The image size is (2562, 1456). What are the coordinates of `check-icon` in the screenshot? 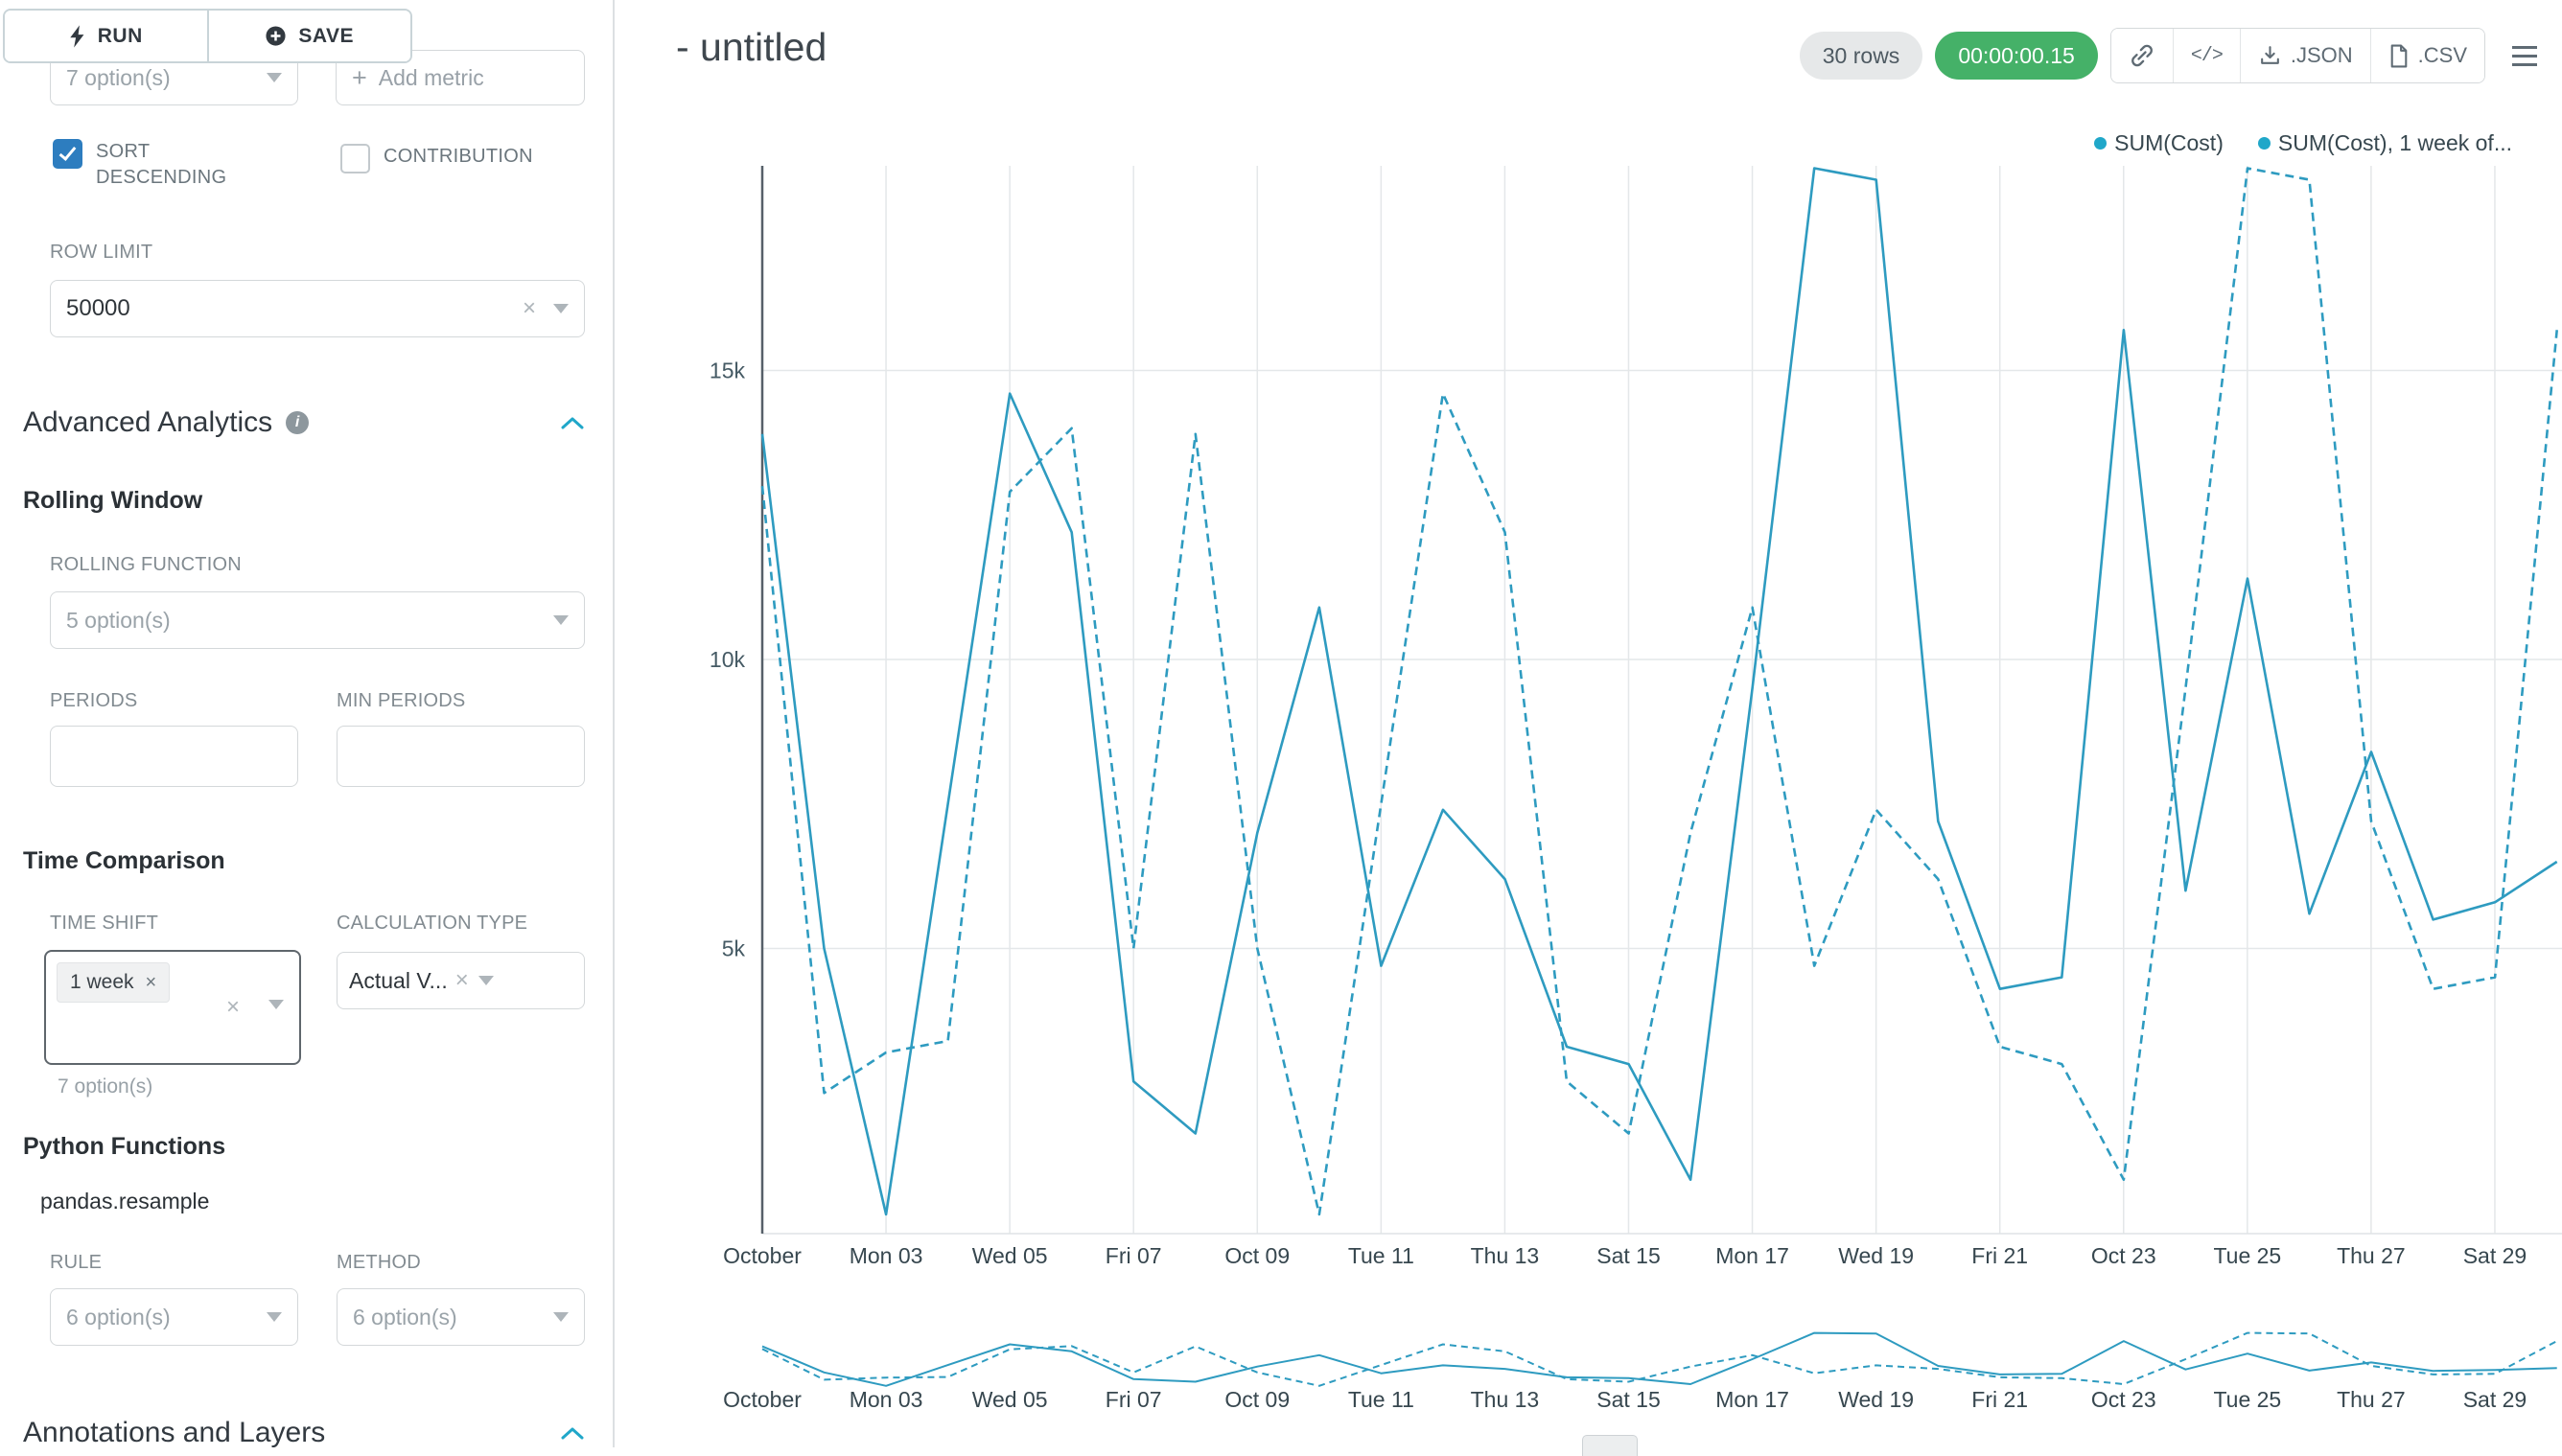 It's located at (67, 152).